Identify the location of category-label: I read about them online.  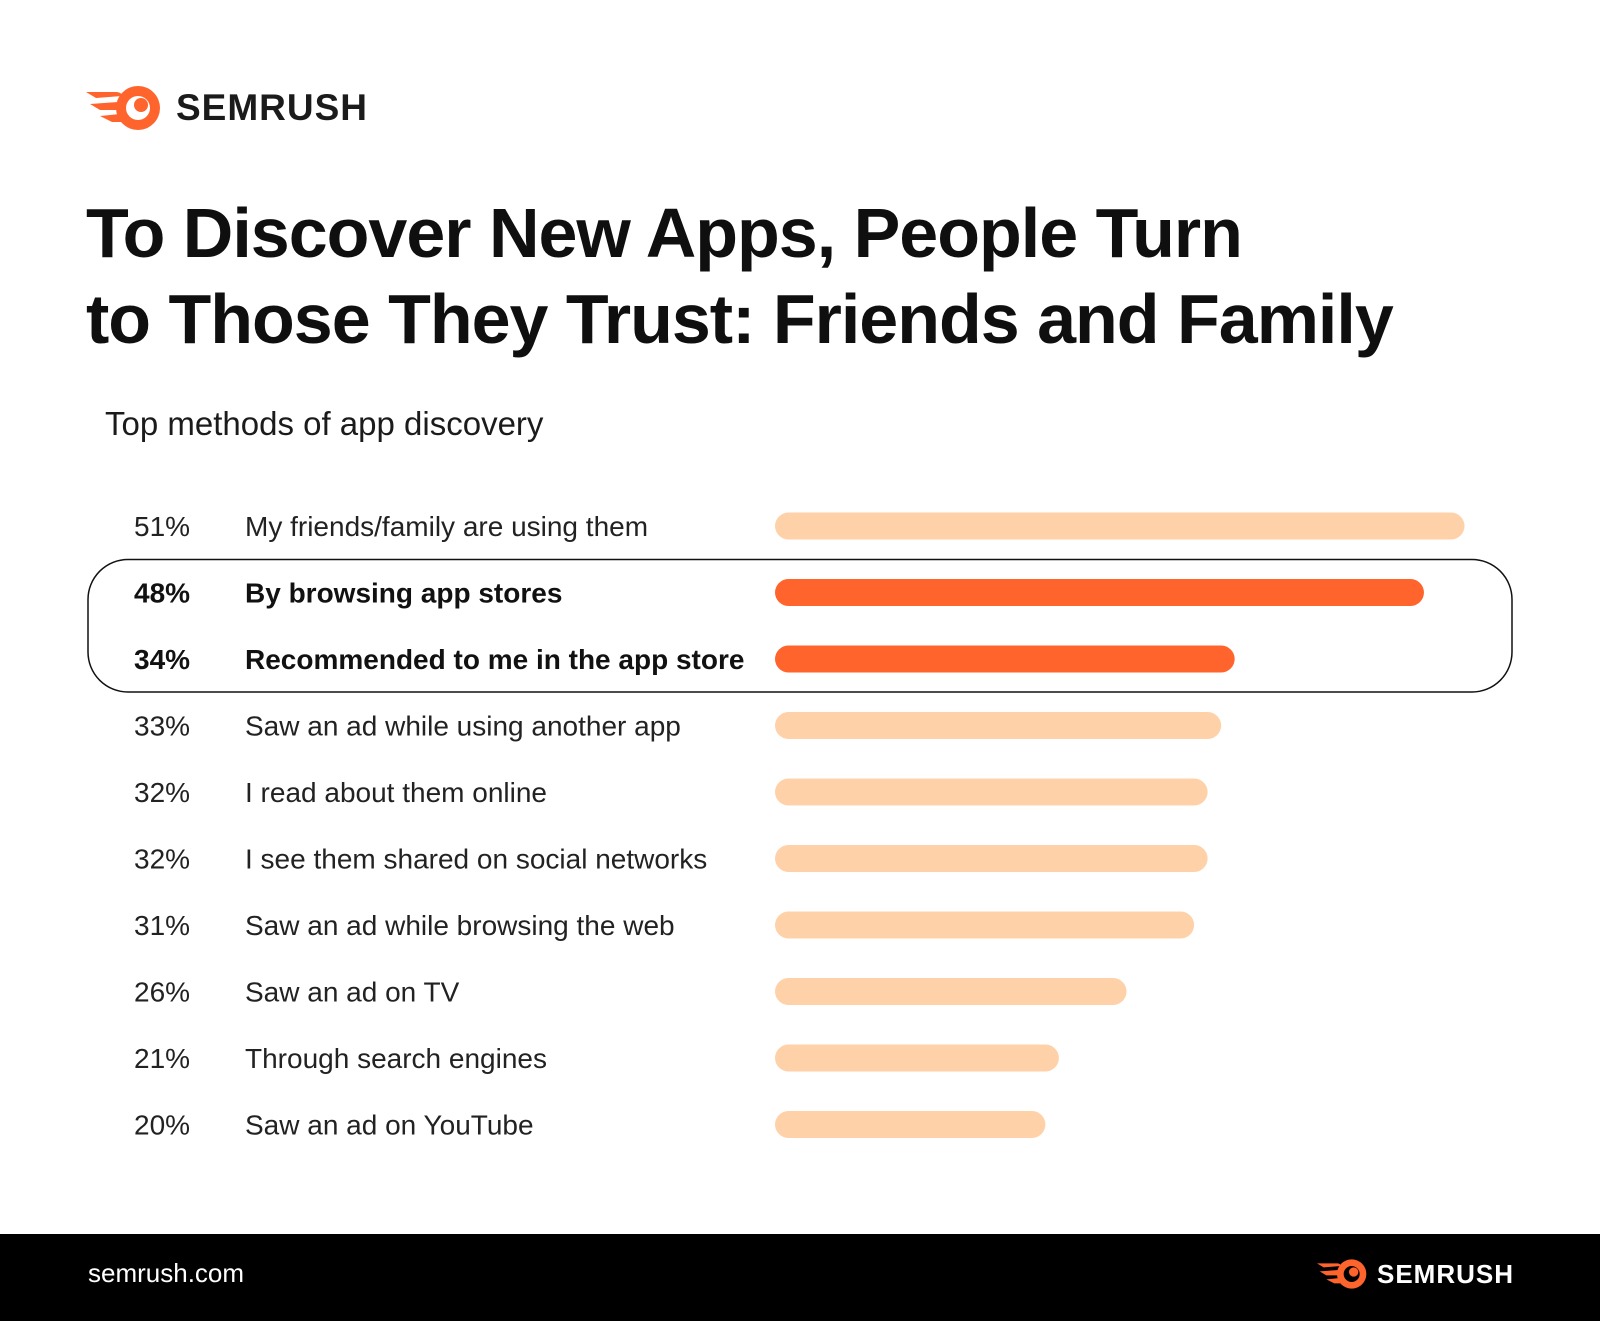
(396, 792).